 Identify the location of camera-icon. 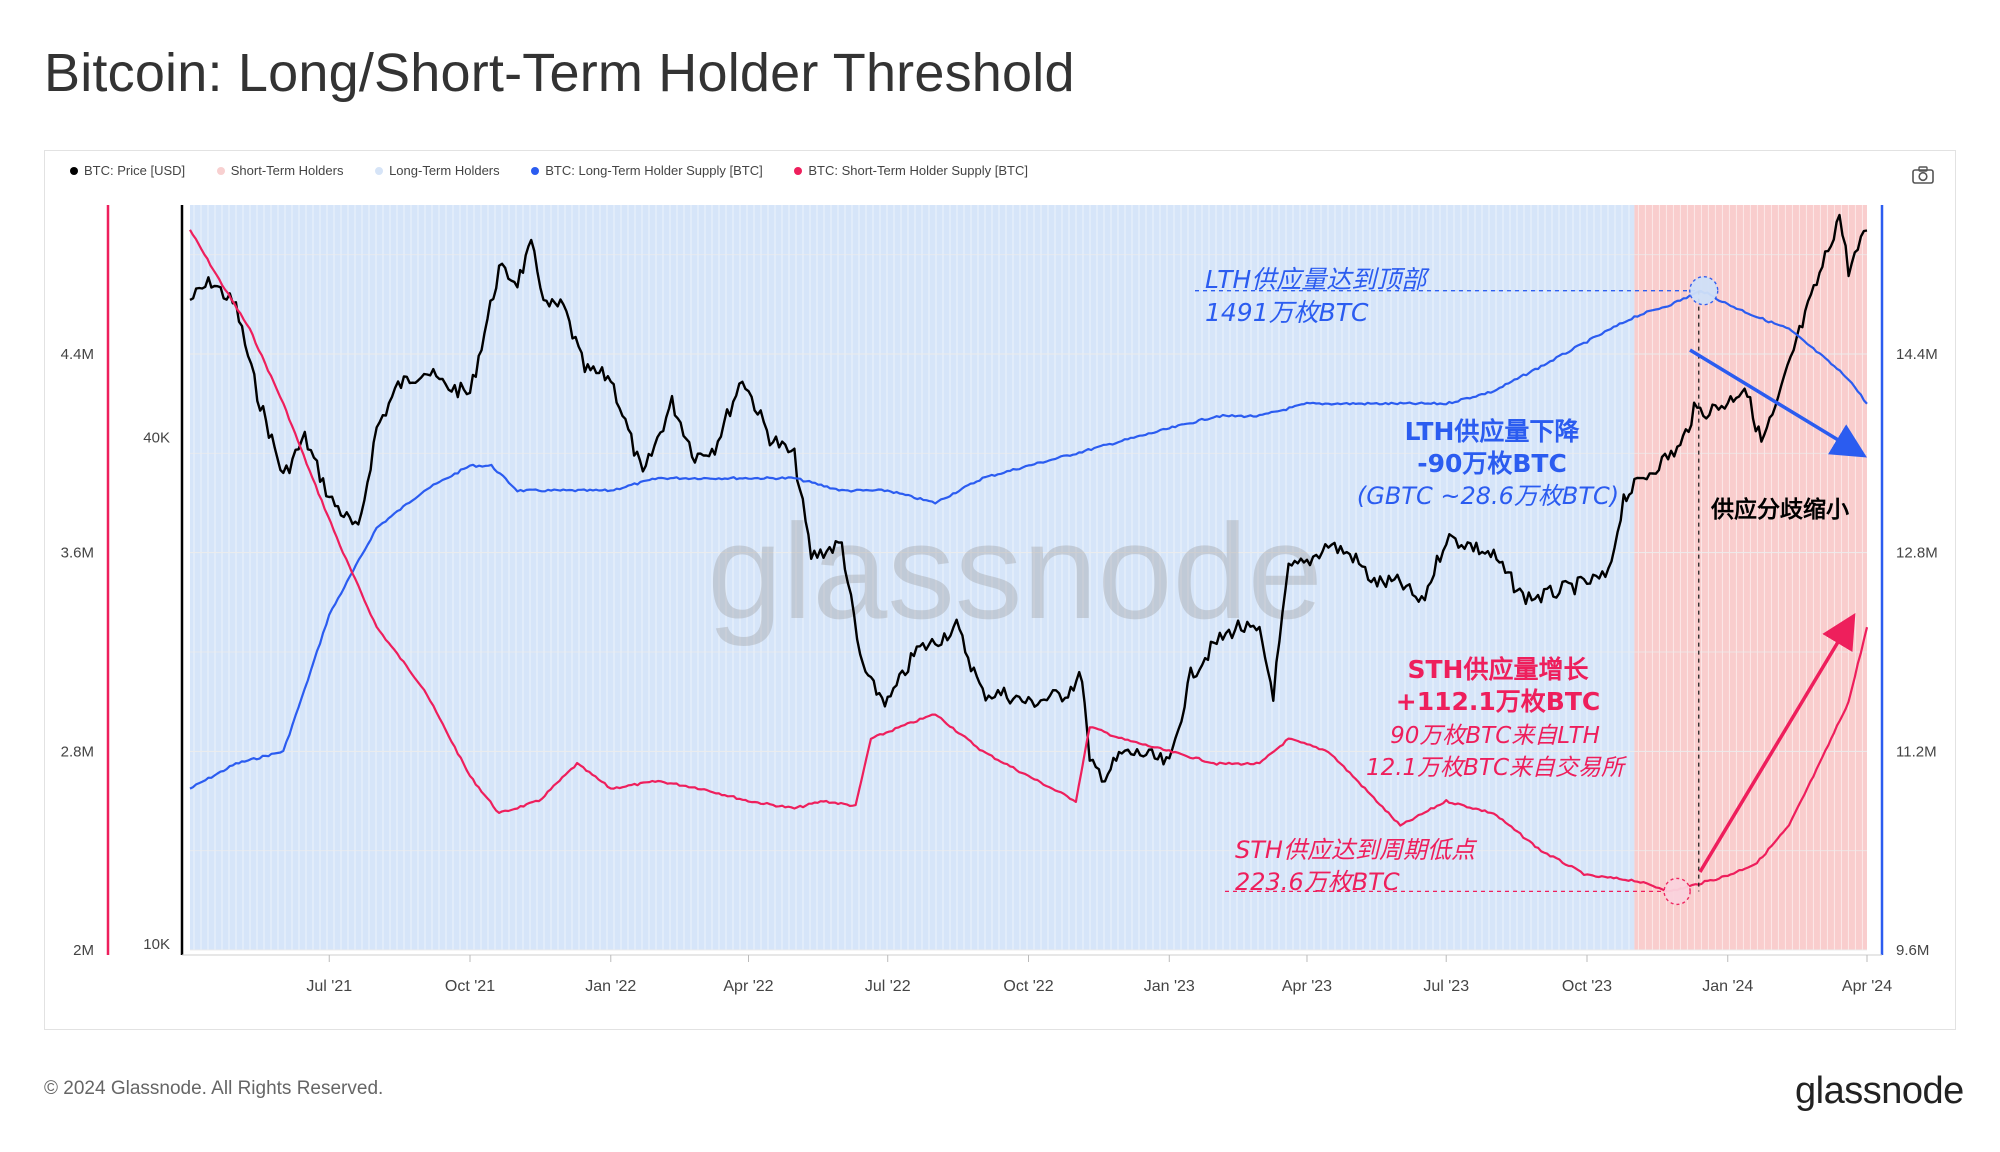
(1923, 175).